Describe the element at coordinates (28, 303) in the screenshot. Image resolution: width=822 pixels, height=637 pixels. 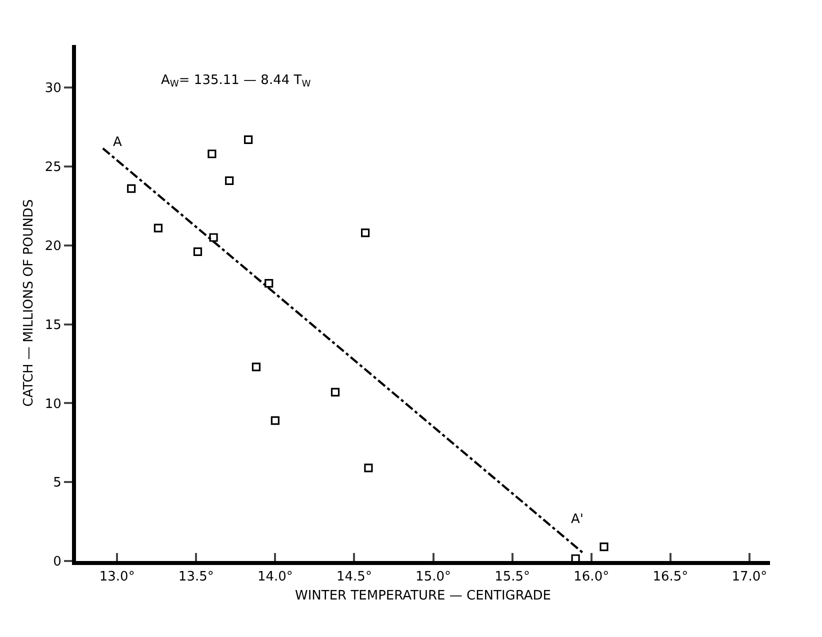
I see `y-axis-title: CATCH — MILLIONS OF POUNDS` at that location.